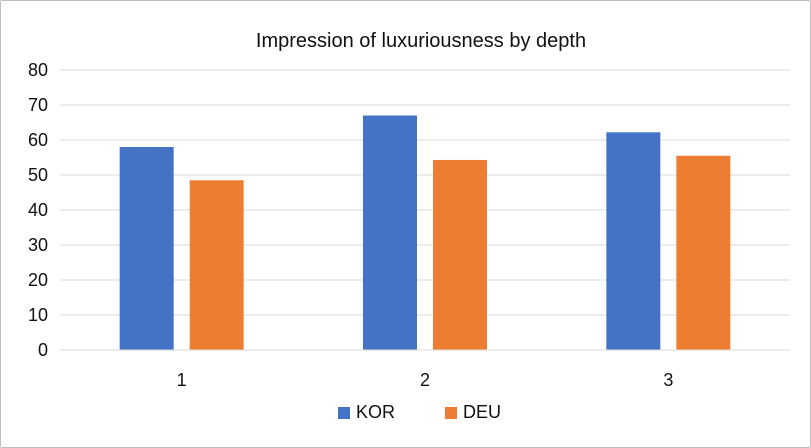 The height and width of the screenshot is (448, 811). What do you see at coordinates (182, 380) in the screenshot?
I see `x-tick-label: 1` at bounding box center [182, 380].